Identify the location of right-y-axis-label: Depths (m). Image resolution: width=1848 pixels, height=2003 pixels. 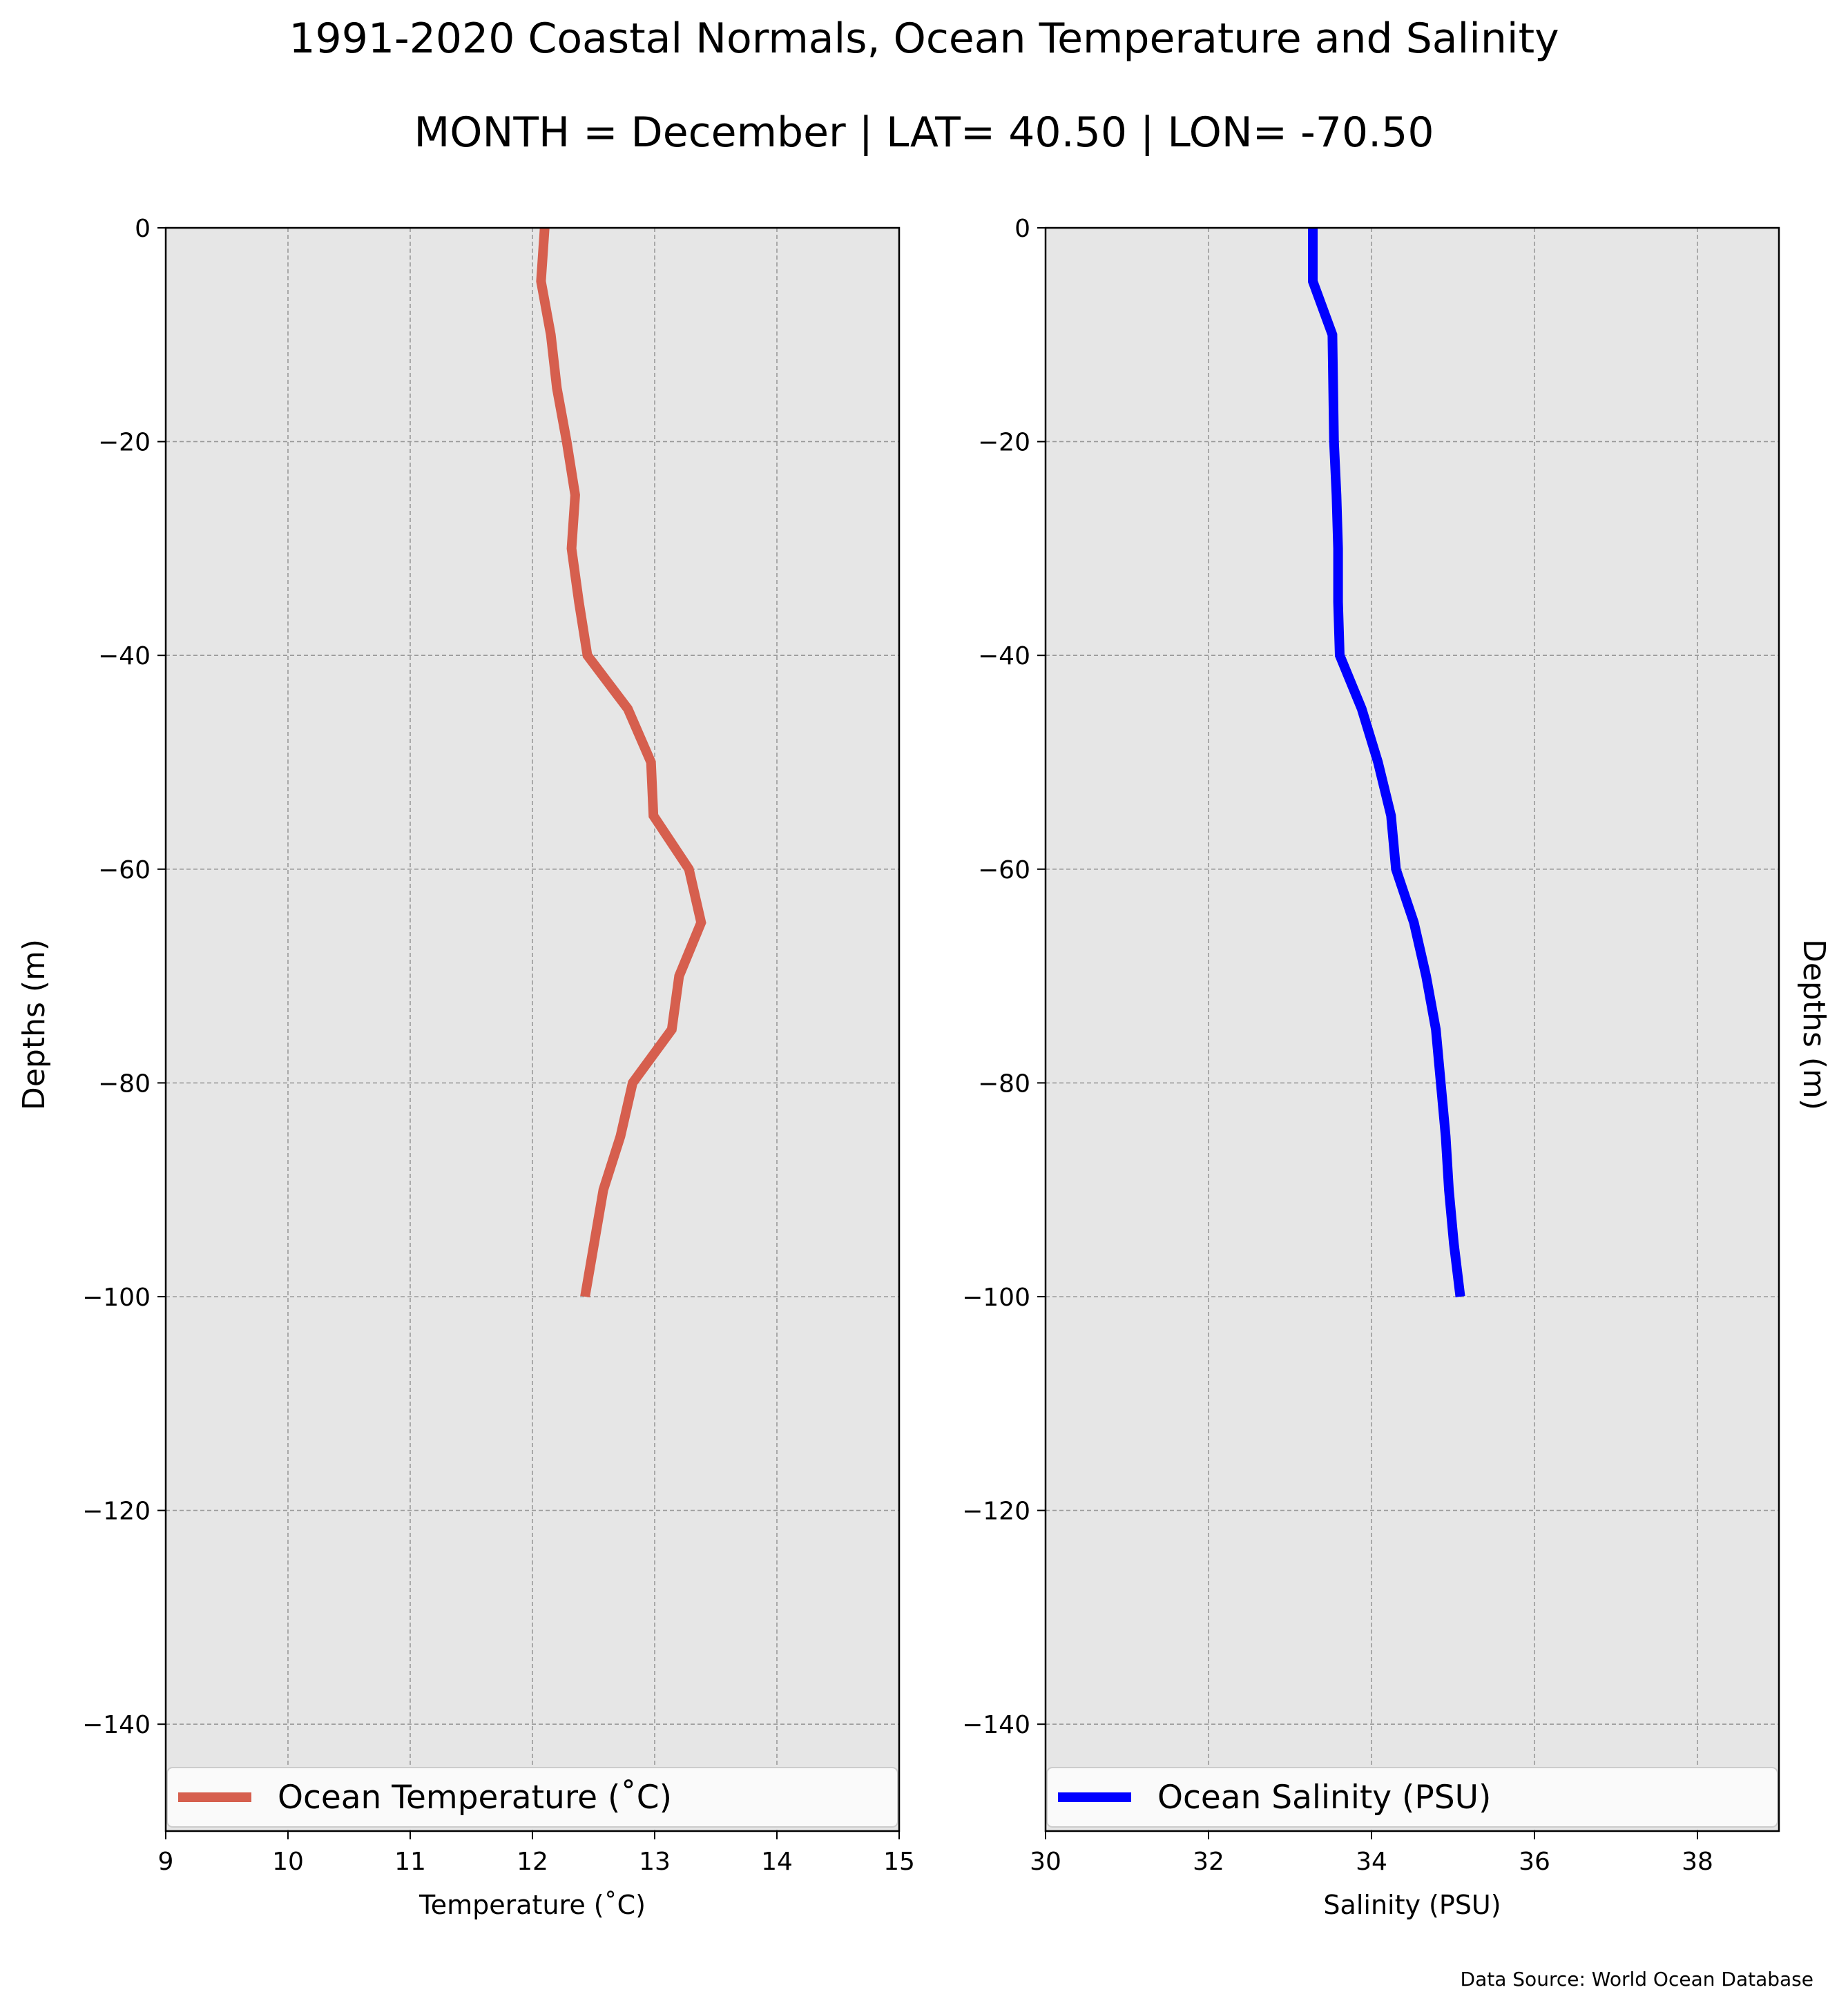
(1813, 1024).